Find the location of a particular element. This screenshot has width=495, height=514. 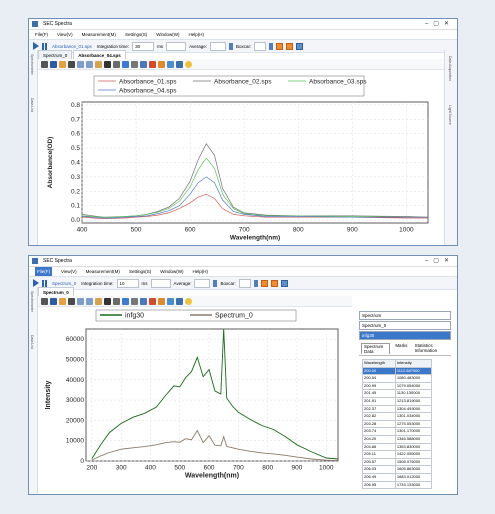

table-row: 206.03 1605.863000 is located at coordinates (397, 469).